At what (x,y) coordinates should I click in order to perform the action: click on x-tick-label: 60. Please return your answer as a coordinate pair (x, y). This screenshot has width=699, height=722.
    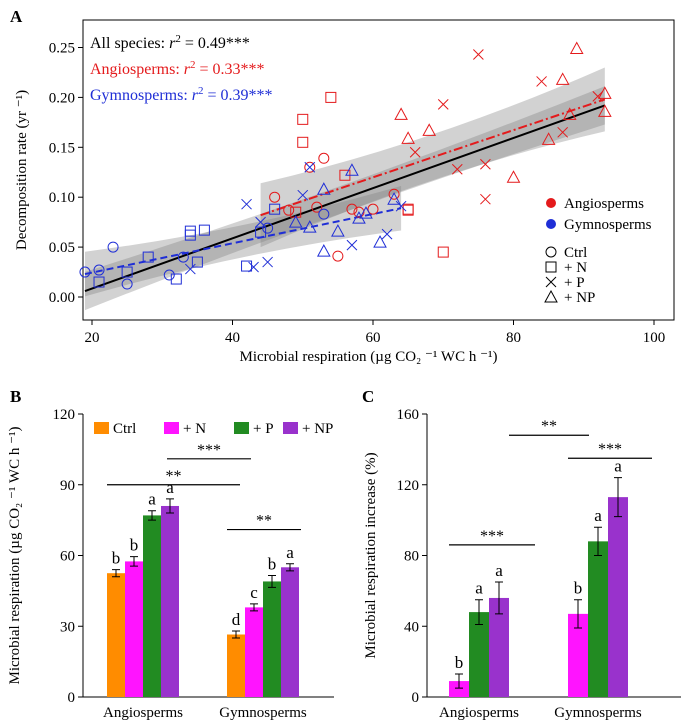
    Looking at the image, I should click on (373, 338).